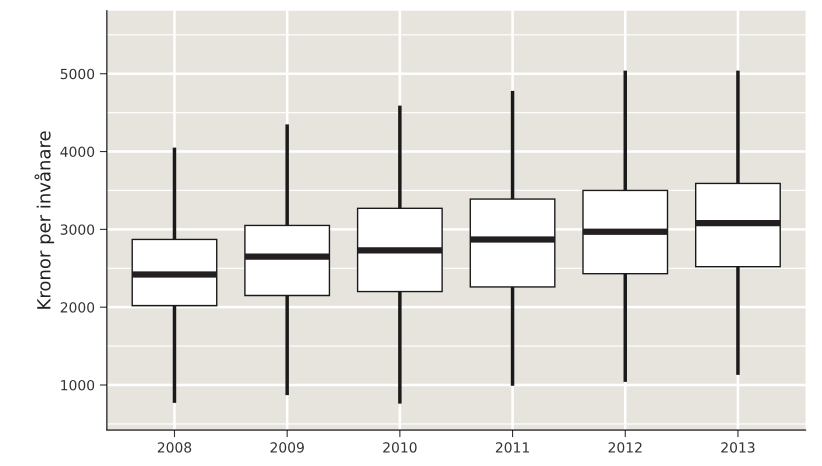 The image size is (822, 466). I want to click on x-tick-label: 2010, so click(400, 447).